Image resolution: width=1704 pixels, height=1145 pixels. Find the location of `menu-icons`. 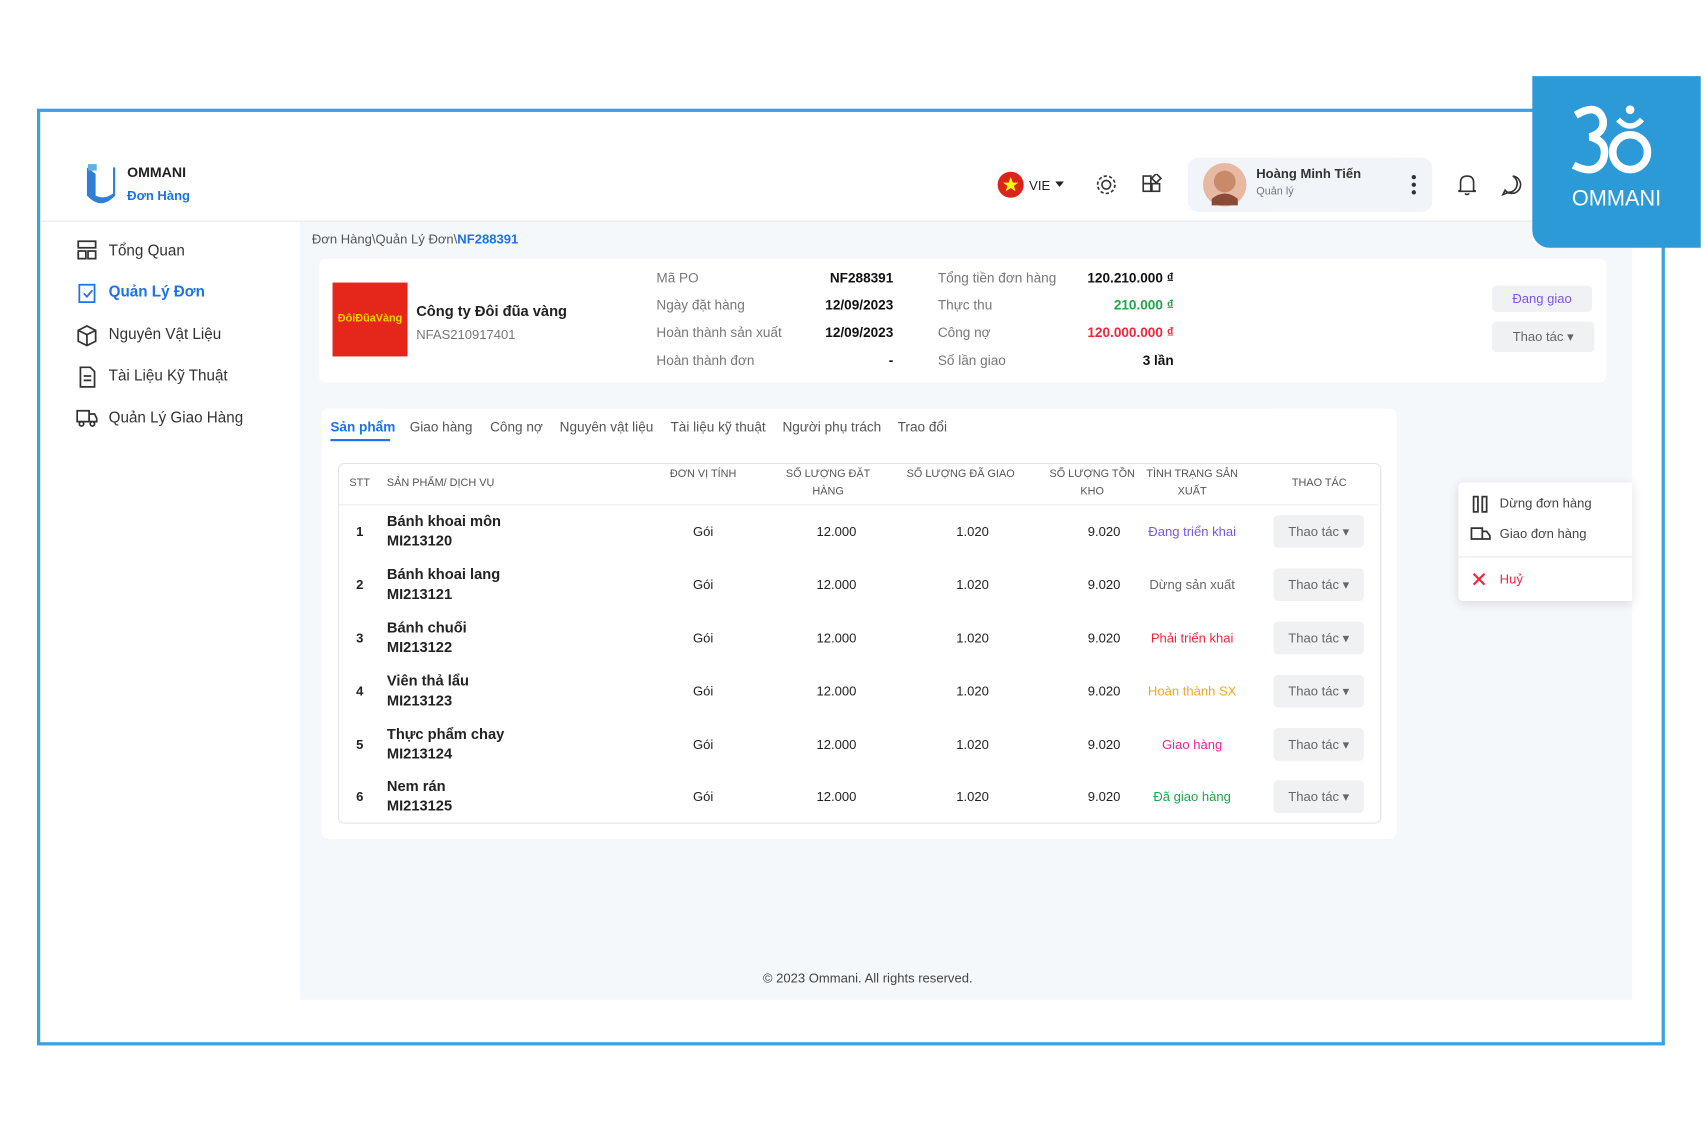

menu-icons is located at coordinates (1480, 540).